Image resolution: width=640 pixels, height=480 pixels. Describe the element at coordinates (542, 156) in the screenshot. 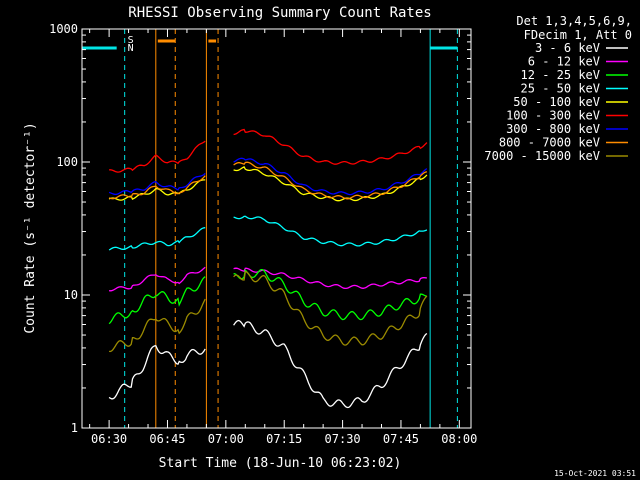

I see `legend-label-8: 7000 - 15000 keV` at that location.